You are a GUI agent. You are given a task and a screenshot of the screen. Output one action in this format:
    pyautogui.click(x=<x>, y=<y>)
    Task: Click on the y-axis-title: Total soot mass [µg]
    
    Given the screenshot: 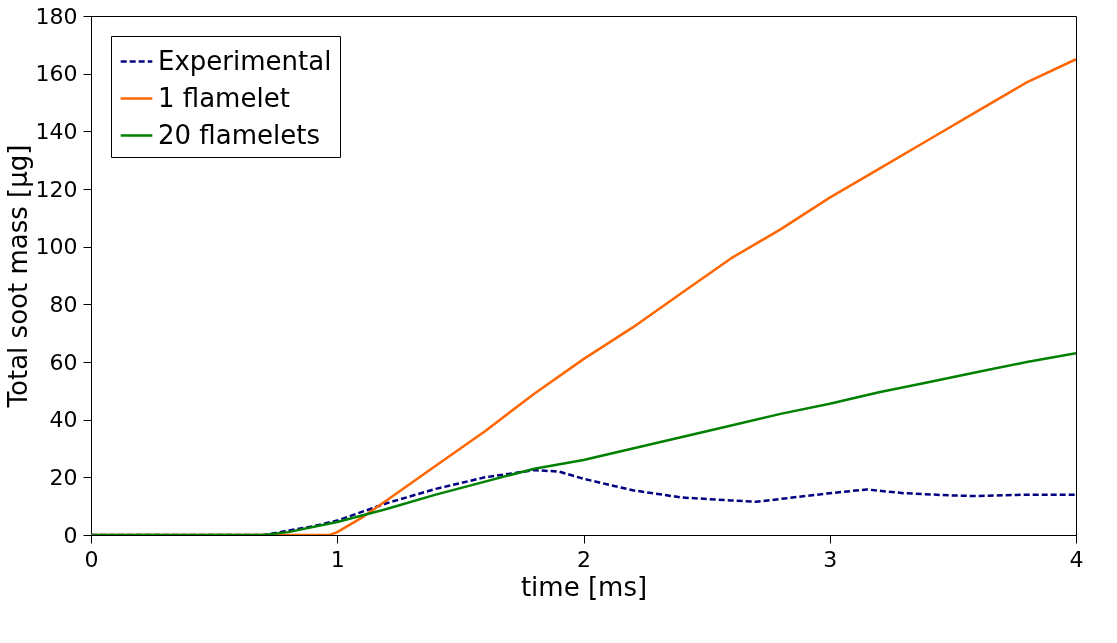 What is the action you would take?
    pyautogui.click(x=17, y=276)
    